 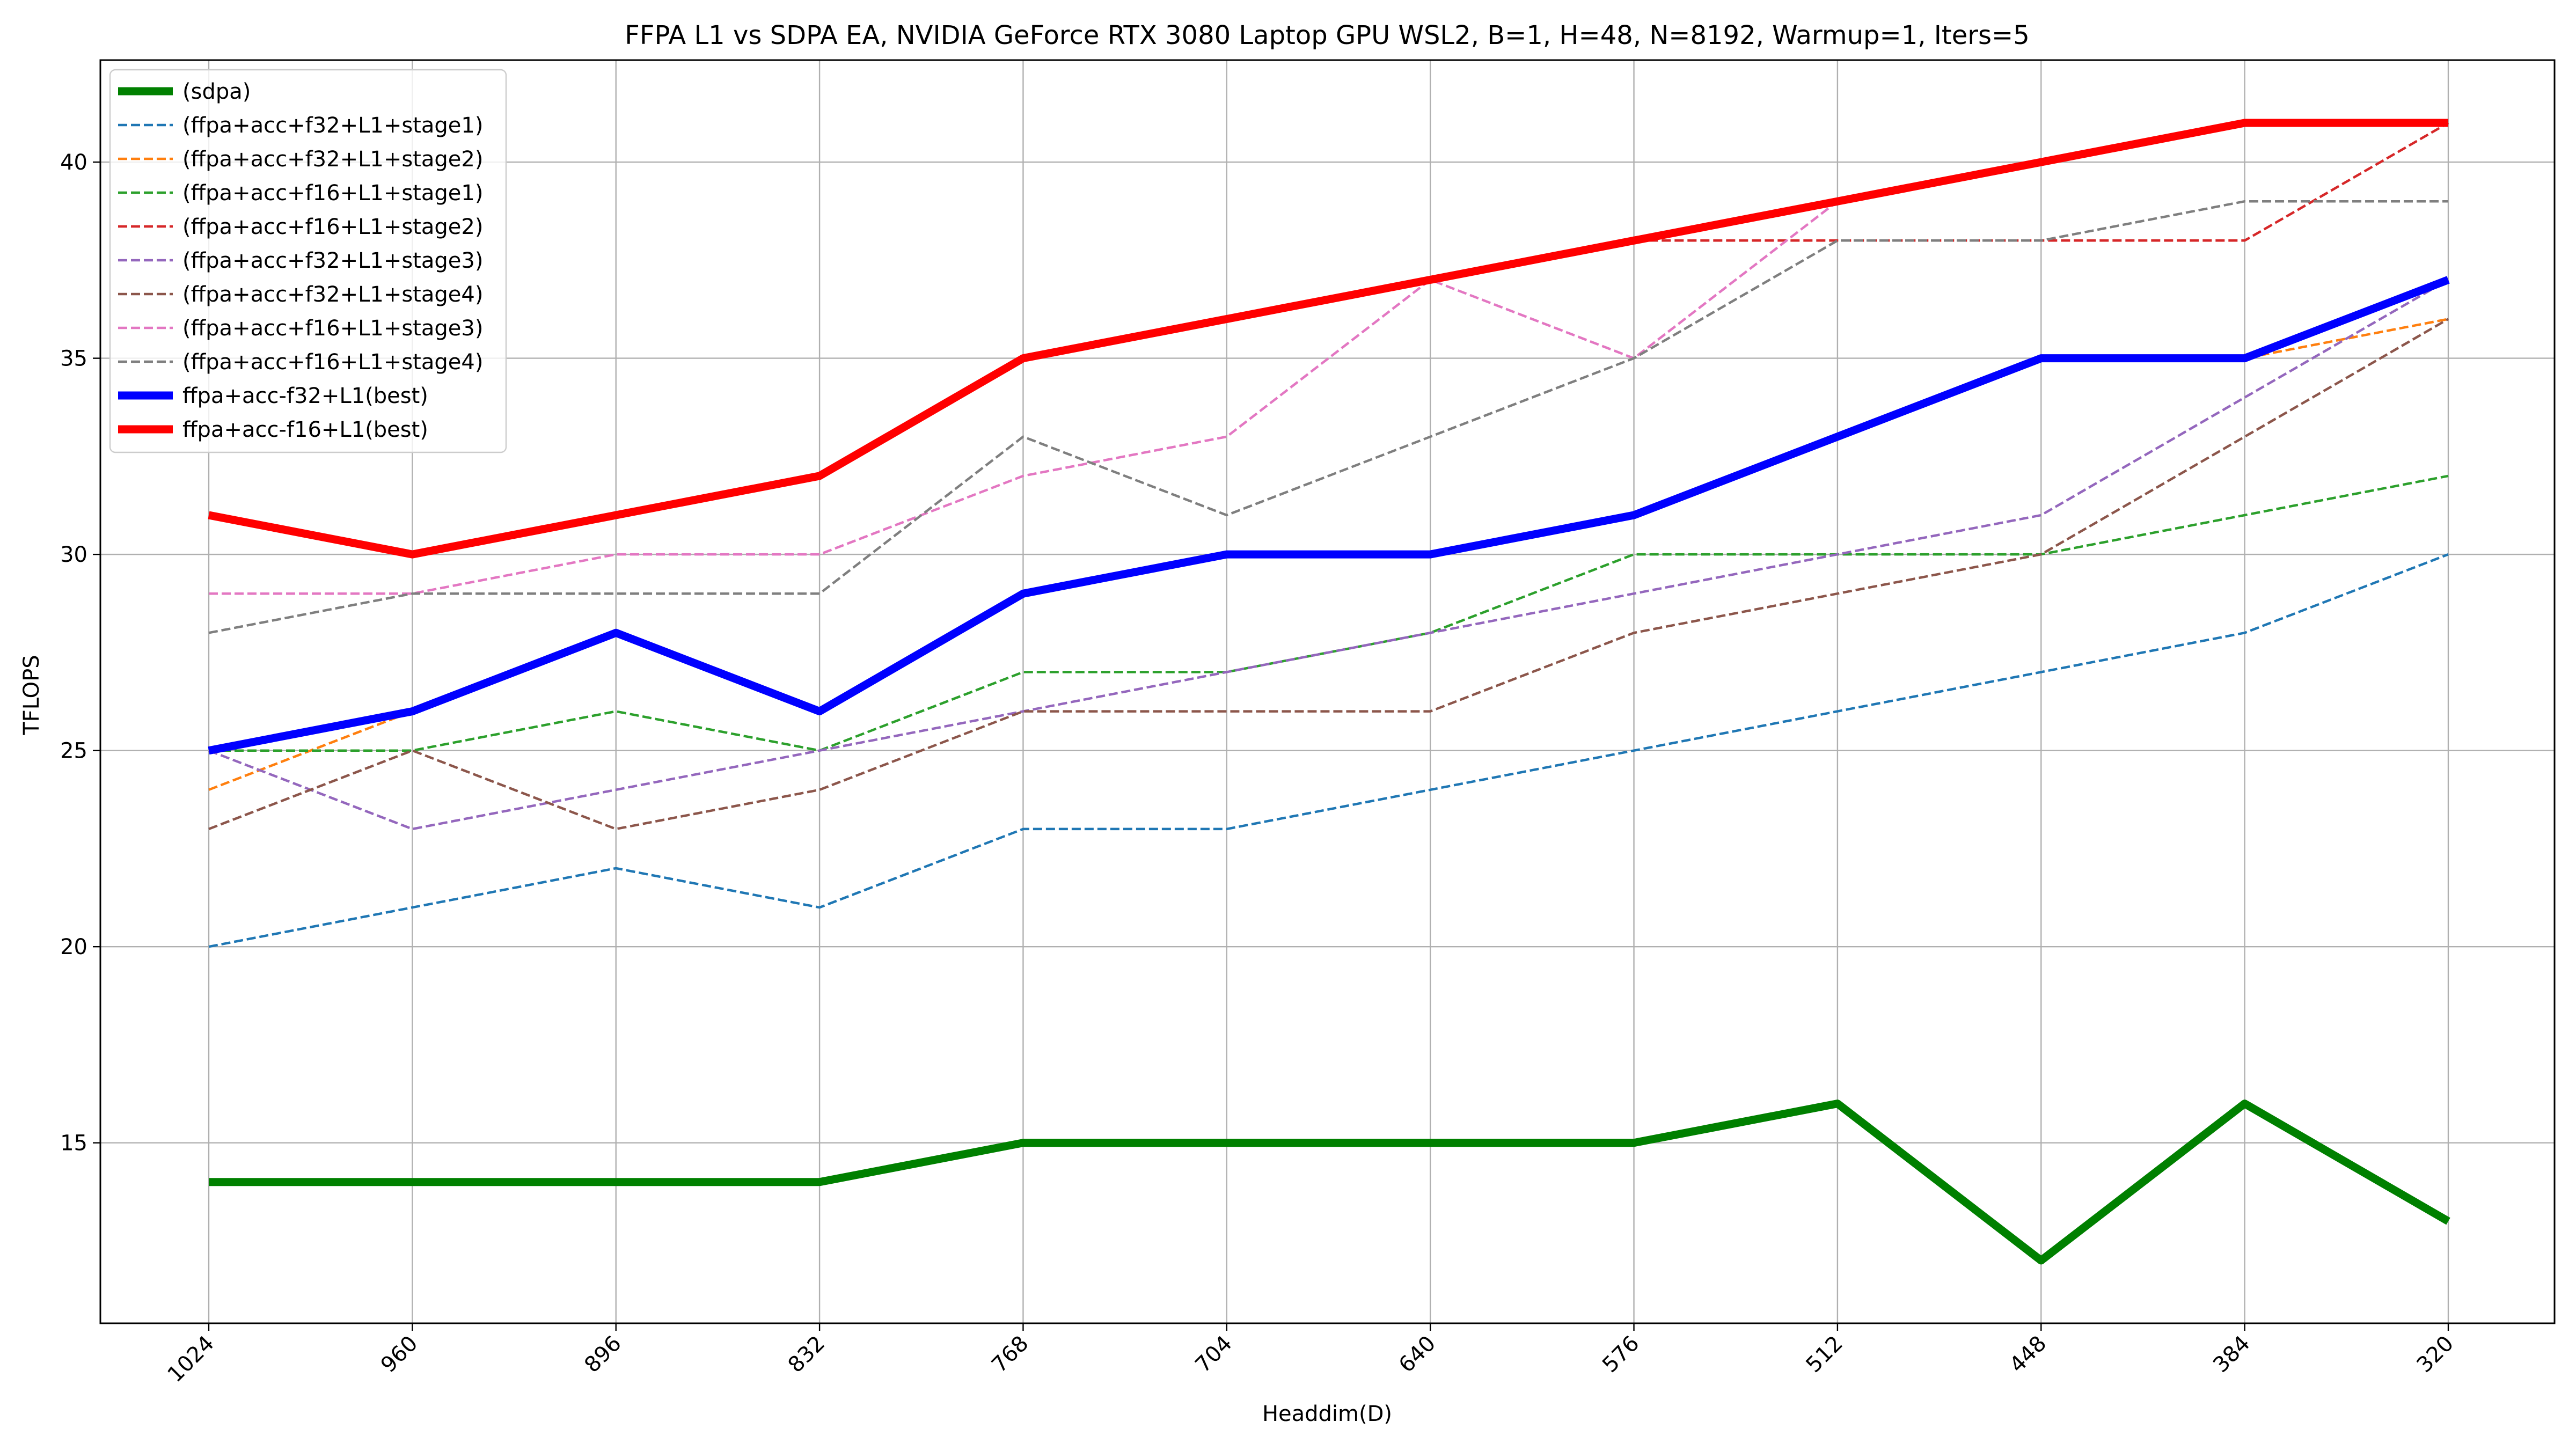 What do you see at coordinates (332, 126) in the screenshot?
I see `legend-label: (ffpa+acc+f32+L1+stage1)` at bounding box center [332, 126].